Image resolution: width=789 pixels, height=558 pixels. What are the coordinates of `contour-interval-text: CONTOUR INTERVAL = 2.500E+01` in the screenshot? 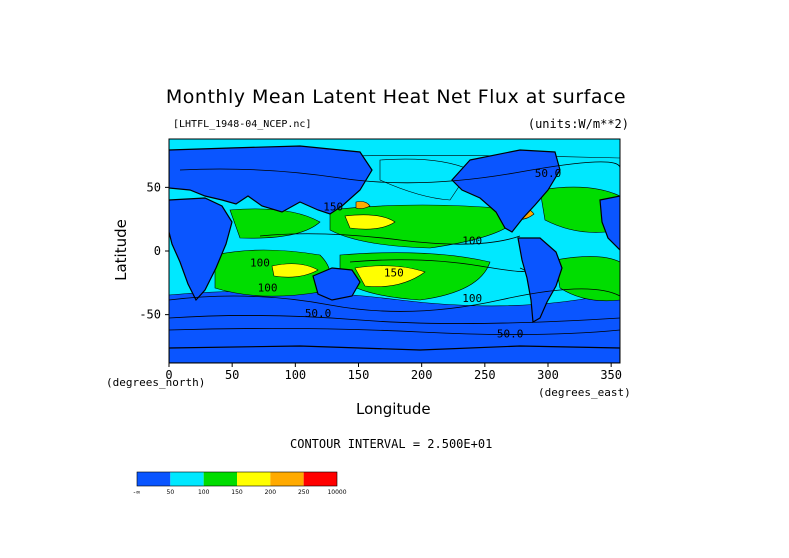 It's located at (391, 444).